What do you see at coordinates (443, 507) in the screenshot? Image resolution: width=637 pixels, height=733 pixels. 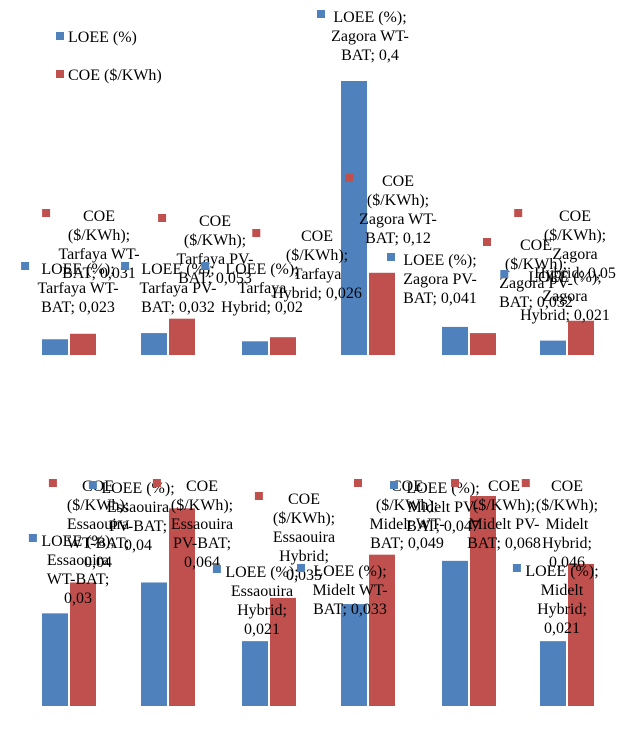 I see `data-label-loee-1-4-text: LOEE (%); Midelt PV-BAT; 0,047` at bounding box center [443, 507].